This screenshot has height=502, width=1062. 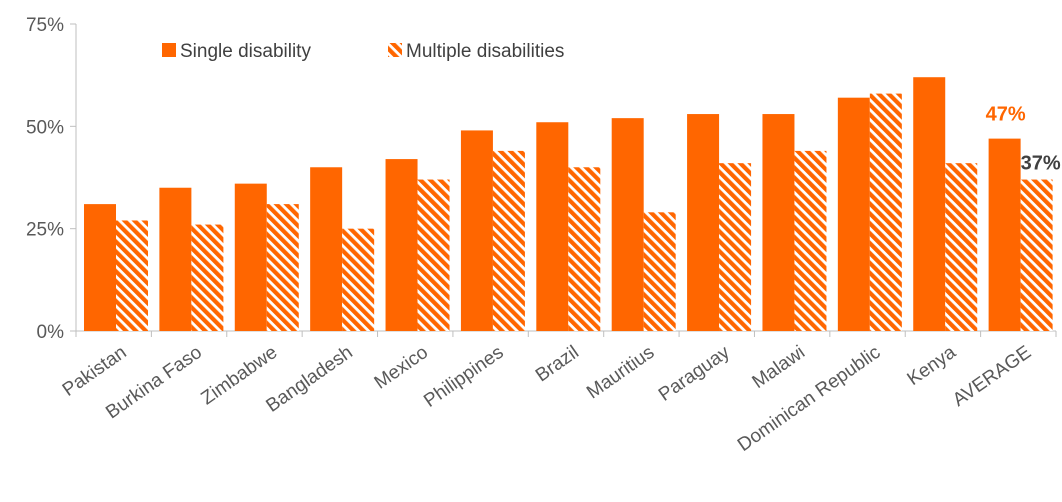 What do you see at coordinates (1041, 164) in the screenshot?
I see `annotation-average-multiple: 37%` at bounding box center [1041, 164].